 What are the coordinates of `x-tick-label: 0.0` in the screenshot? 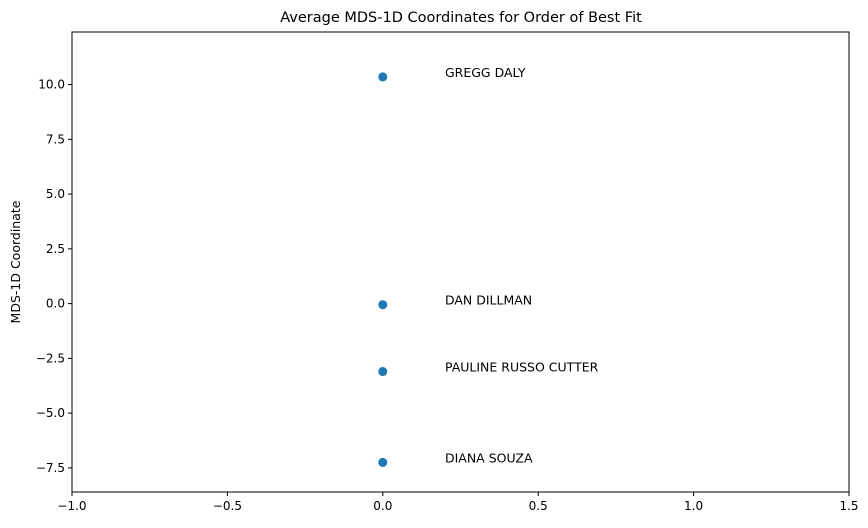 It's located at (382, 506).